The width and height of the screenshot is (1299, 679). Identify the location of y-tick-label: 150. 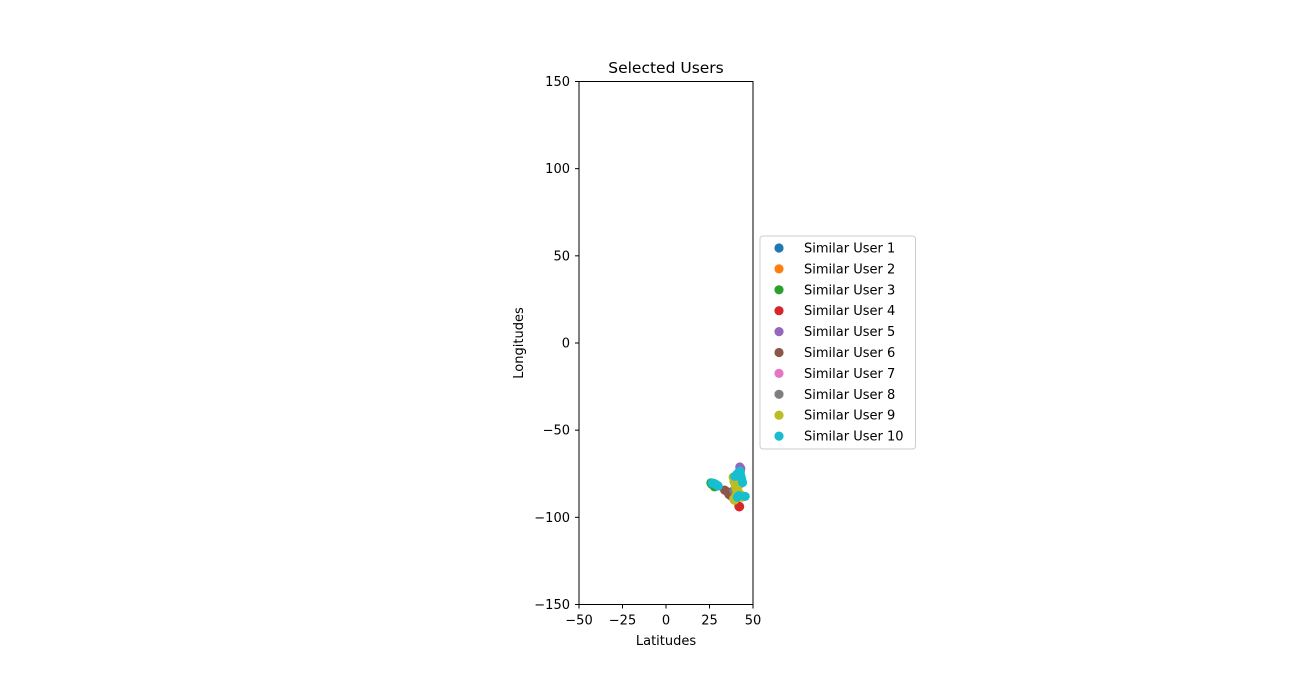
(557, 82).